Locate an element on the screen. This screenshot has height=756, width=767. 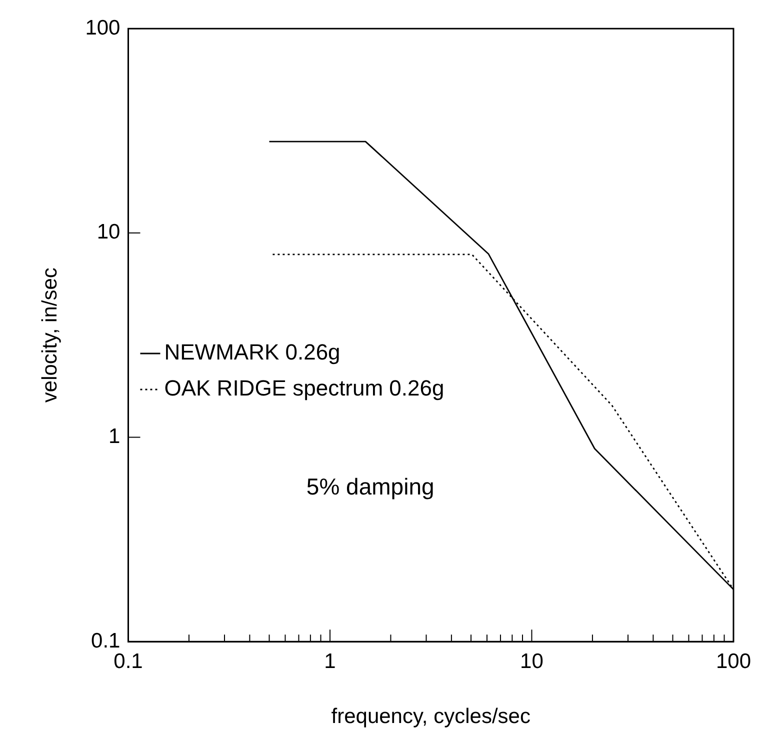
annotation: 5% damping is located at coordinates (370, 487).